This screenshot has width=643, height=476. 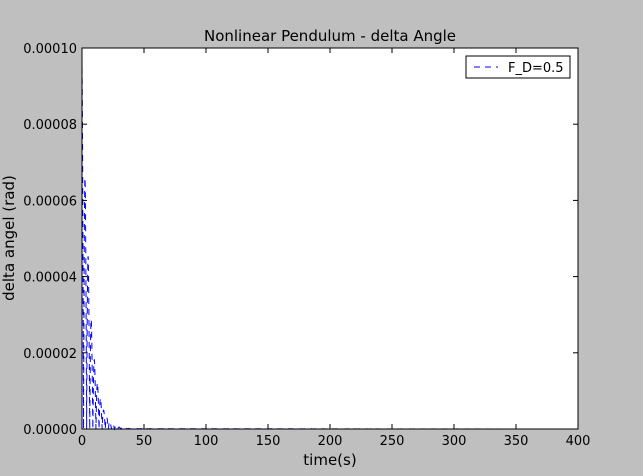 What do you see at coordinates (9, 238) in the screenshot?
I see `y-axis-label: delta angel (rad)` at bounding box center [9, 238].